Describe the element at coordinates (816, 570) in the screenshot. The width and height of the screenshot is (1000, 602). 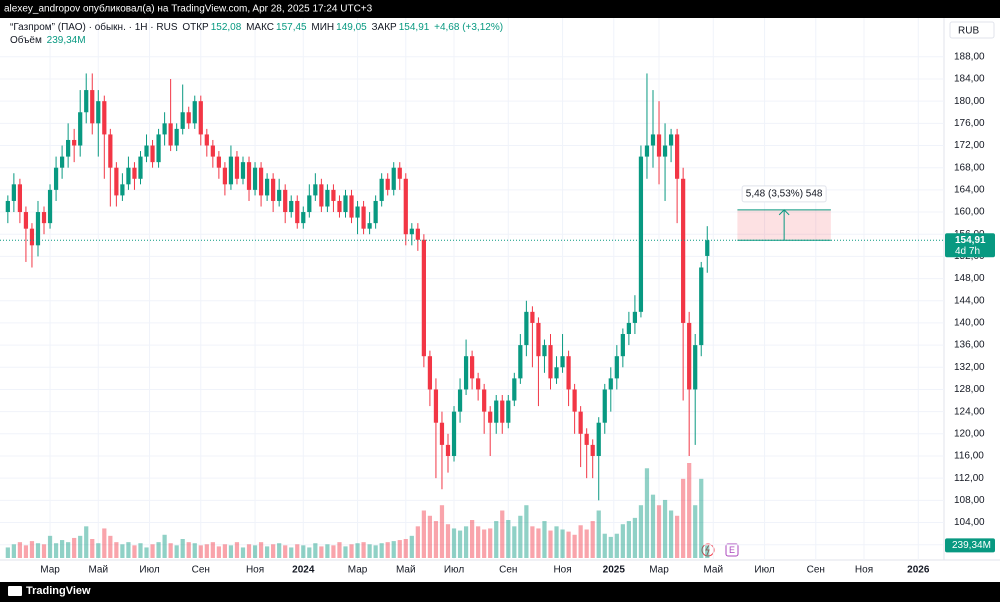
I see `x-tick-label: Сен` at that location.